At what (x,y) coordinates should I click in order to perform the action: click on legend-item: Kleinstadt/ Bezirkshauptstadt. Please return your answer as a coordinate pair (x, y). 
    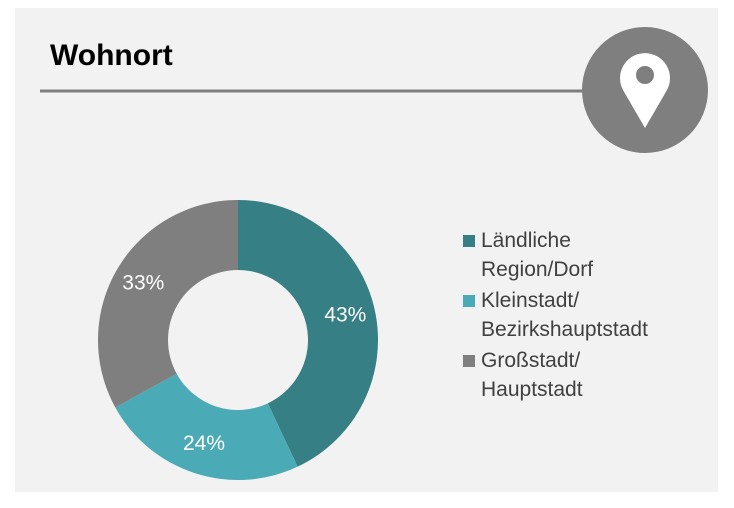
    Looking at the image, I should click on (555, 315).